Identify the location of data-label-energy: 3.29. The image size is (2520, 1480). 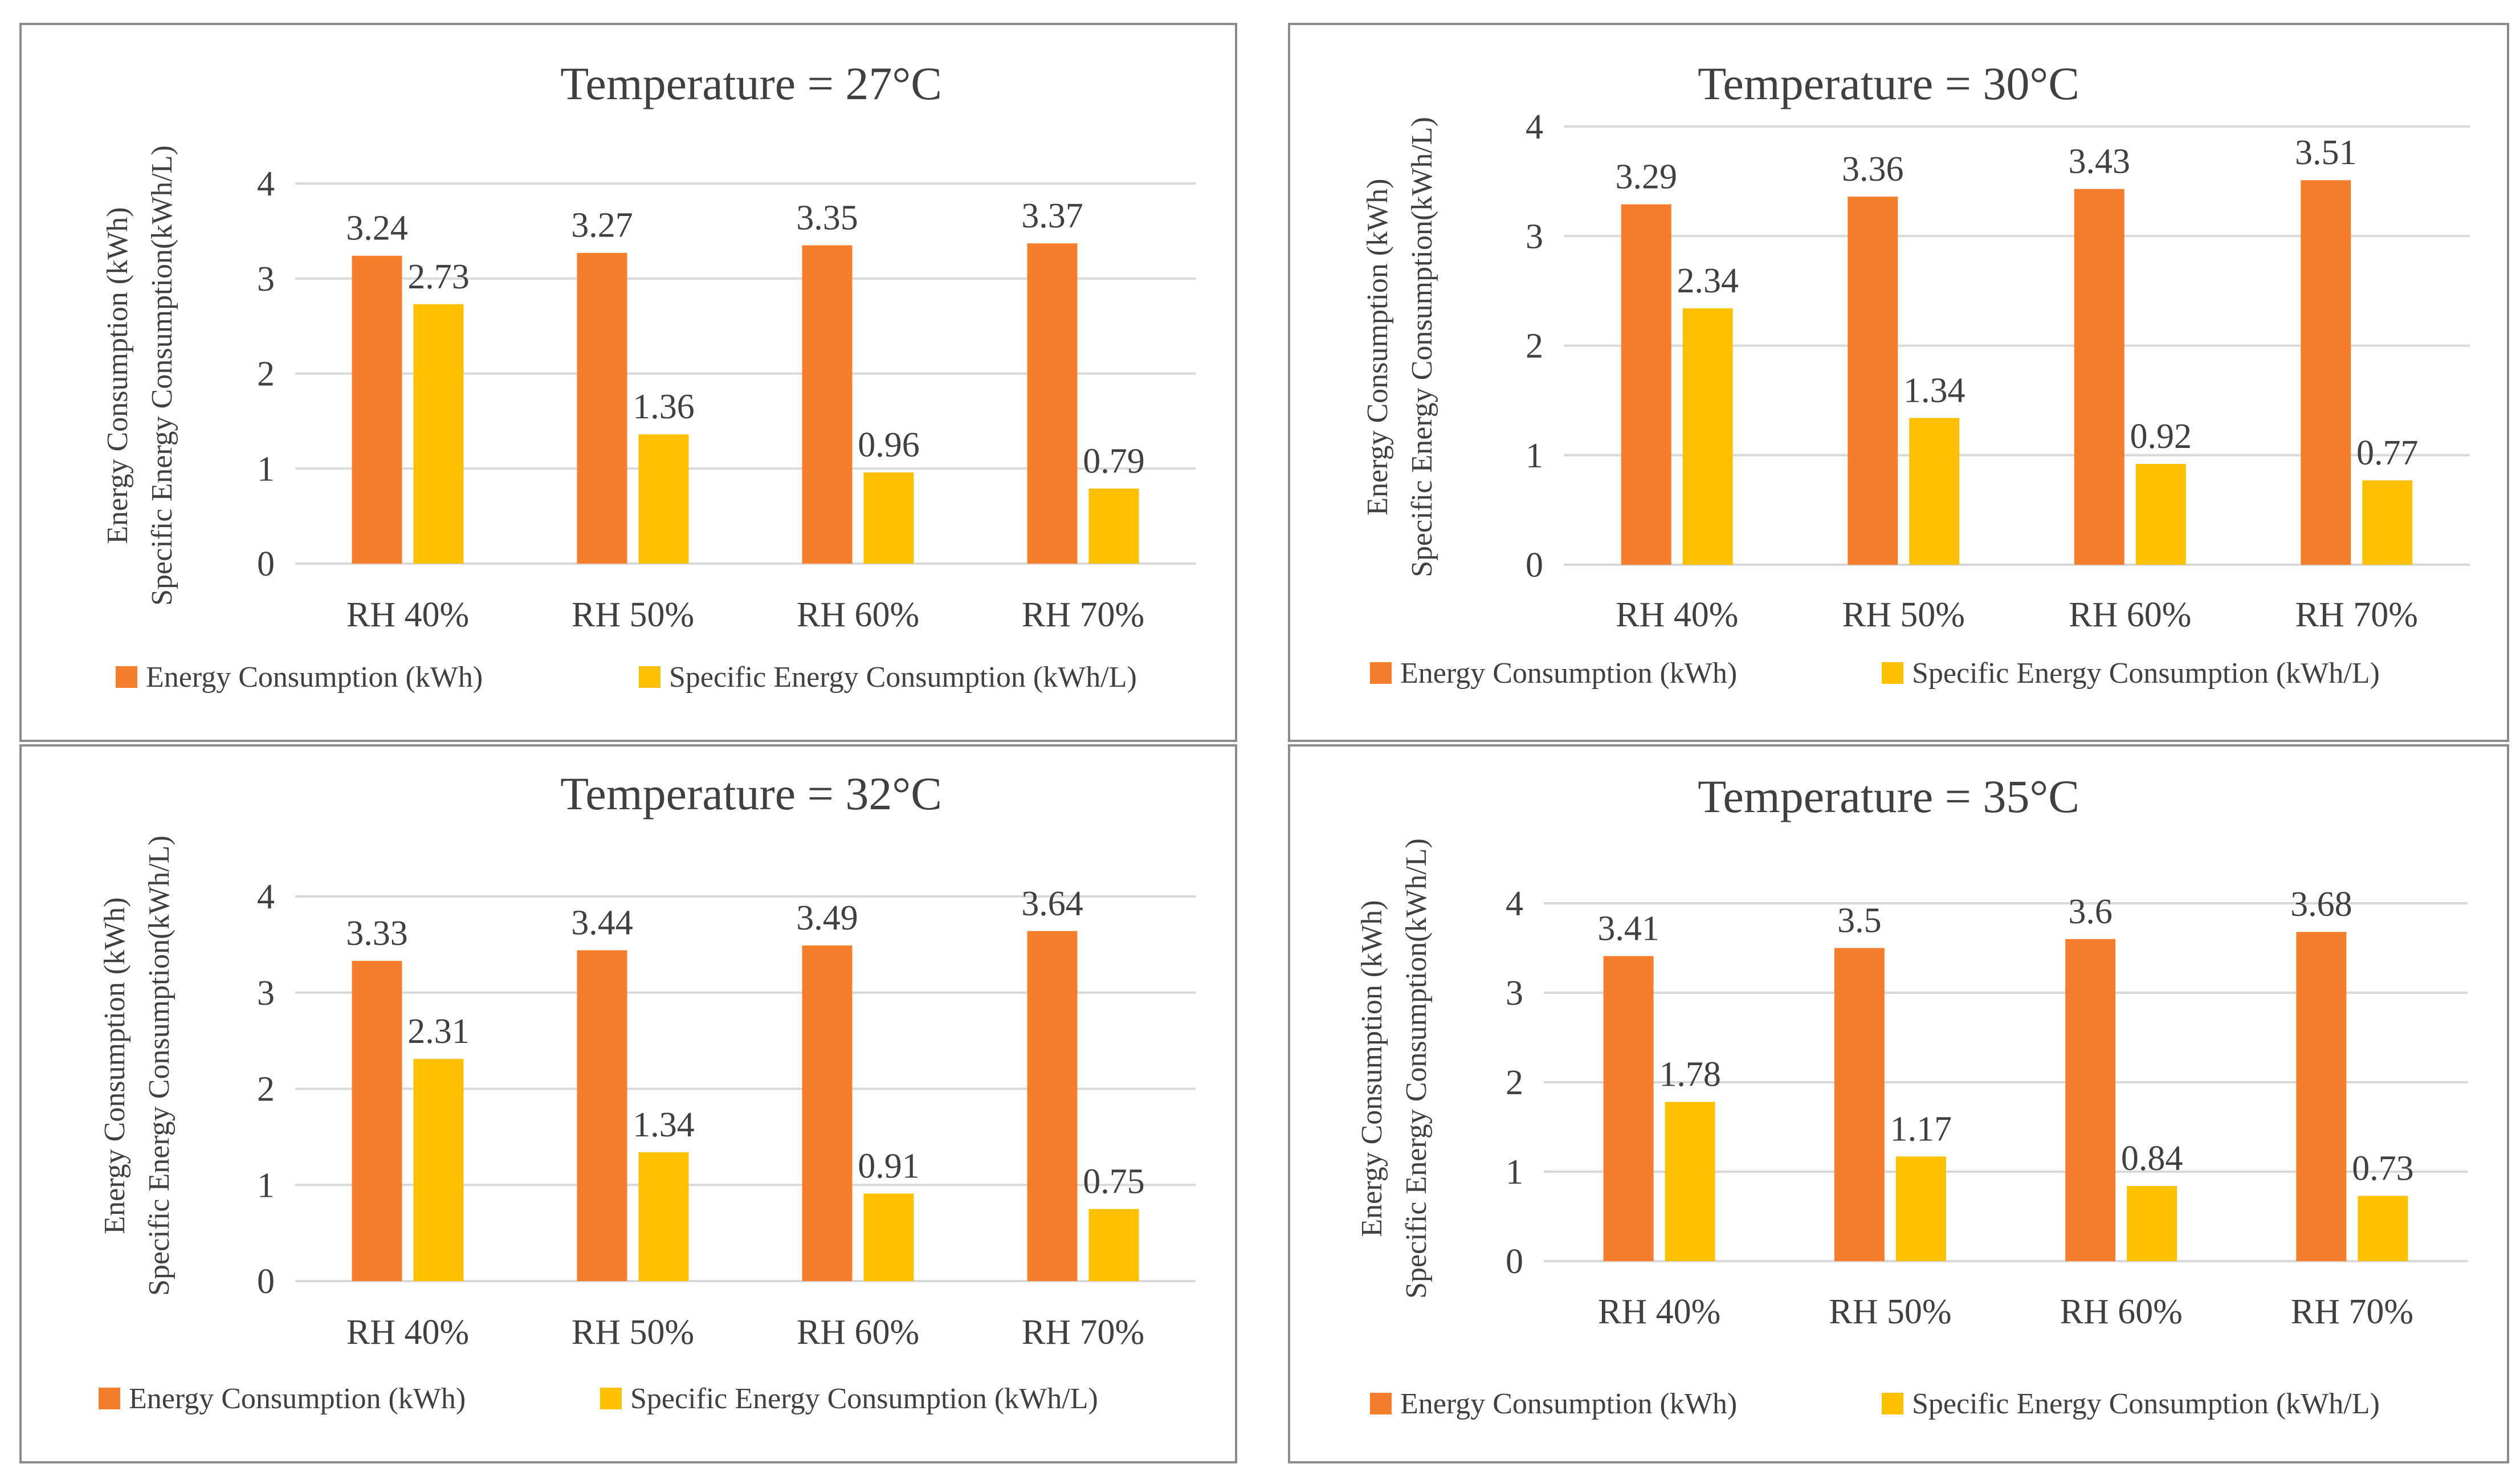
(1647, 177).